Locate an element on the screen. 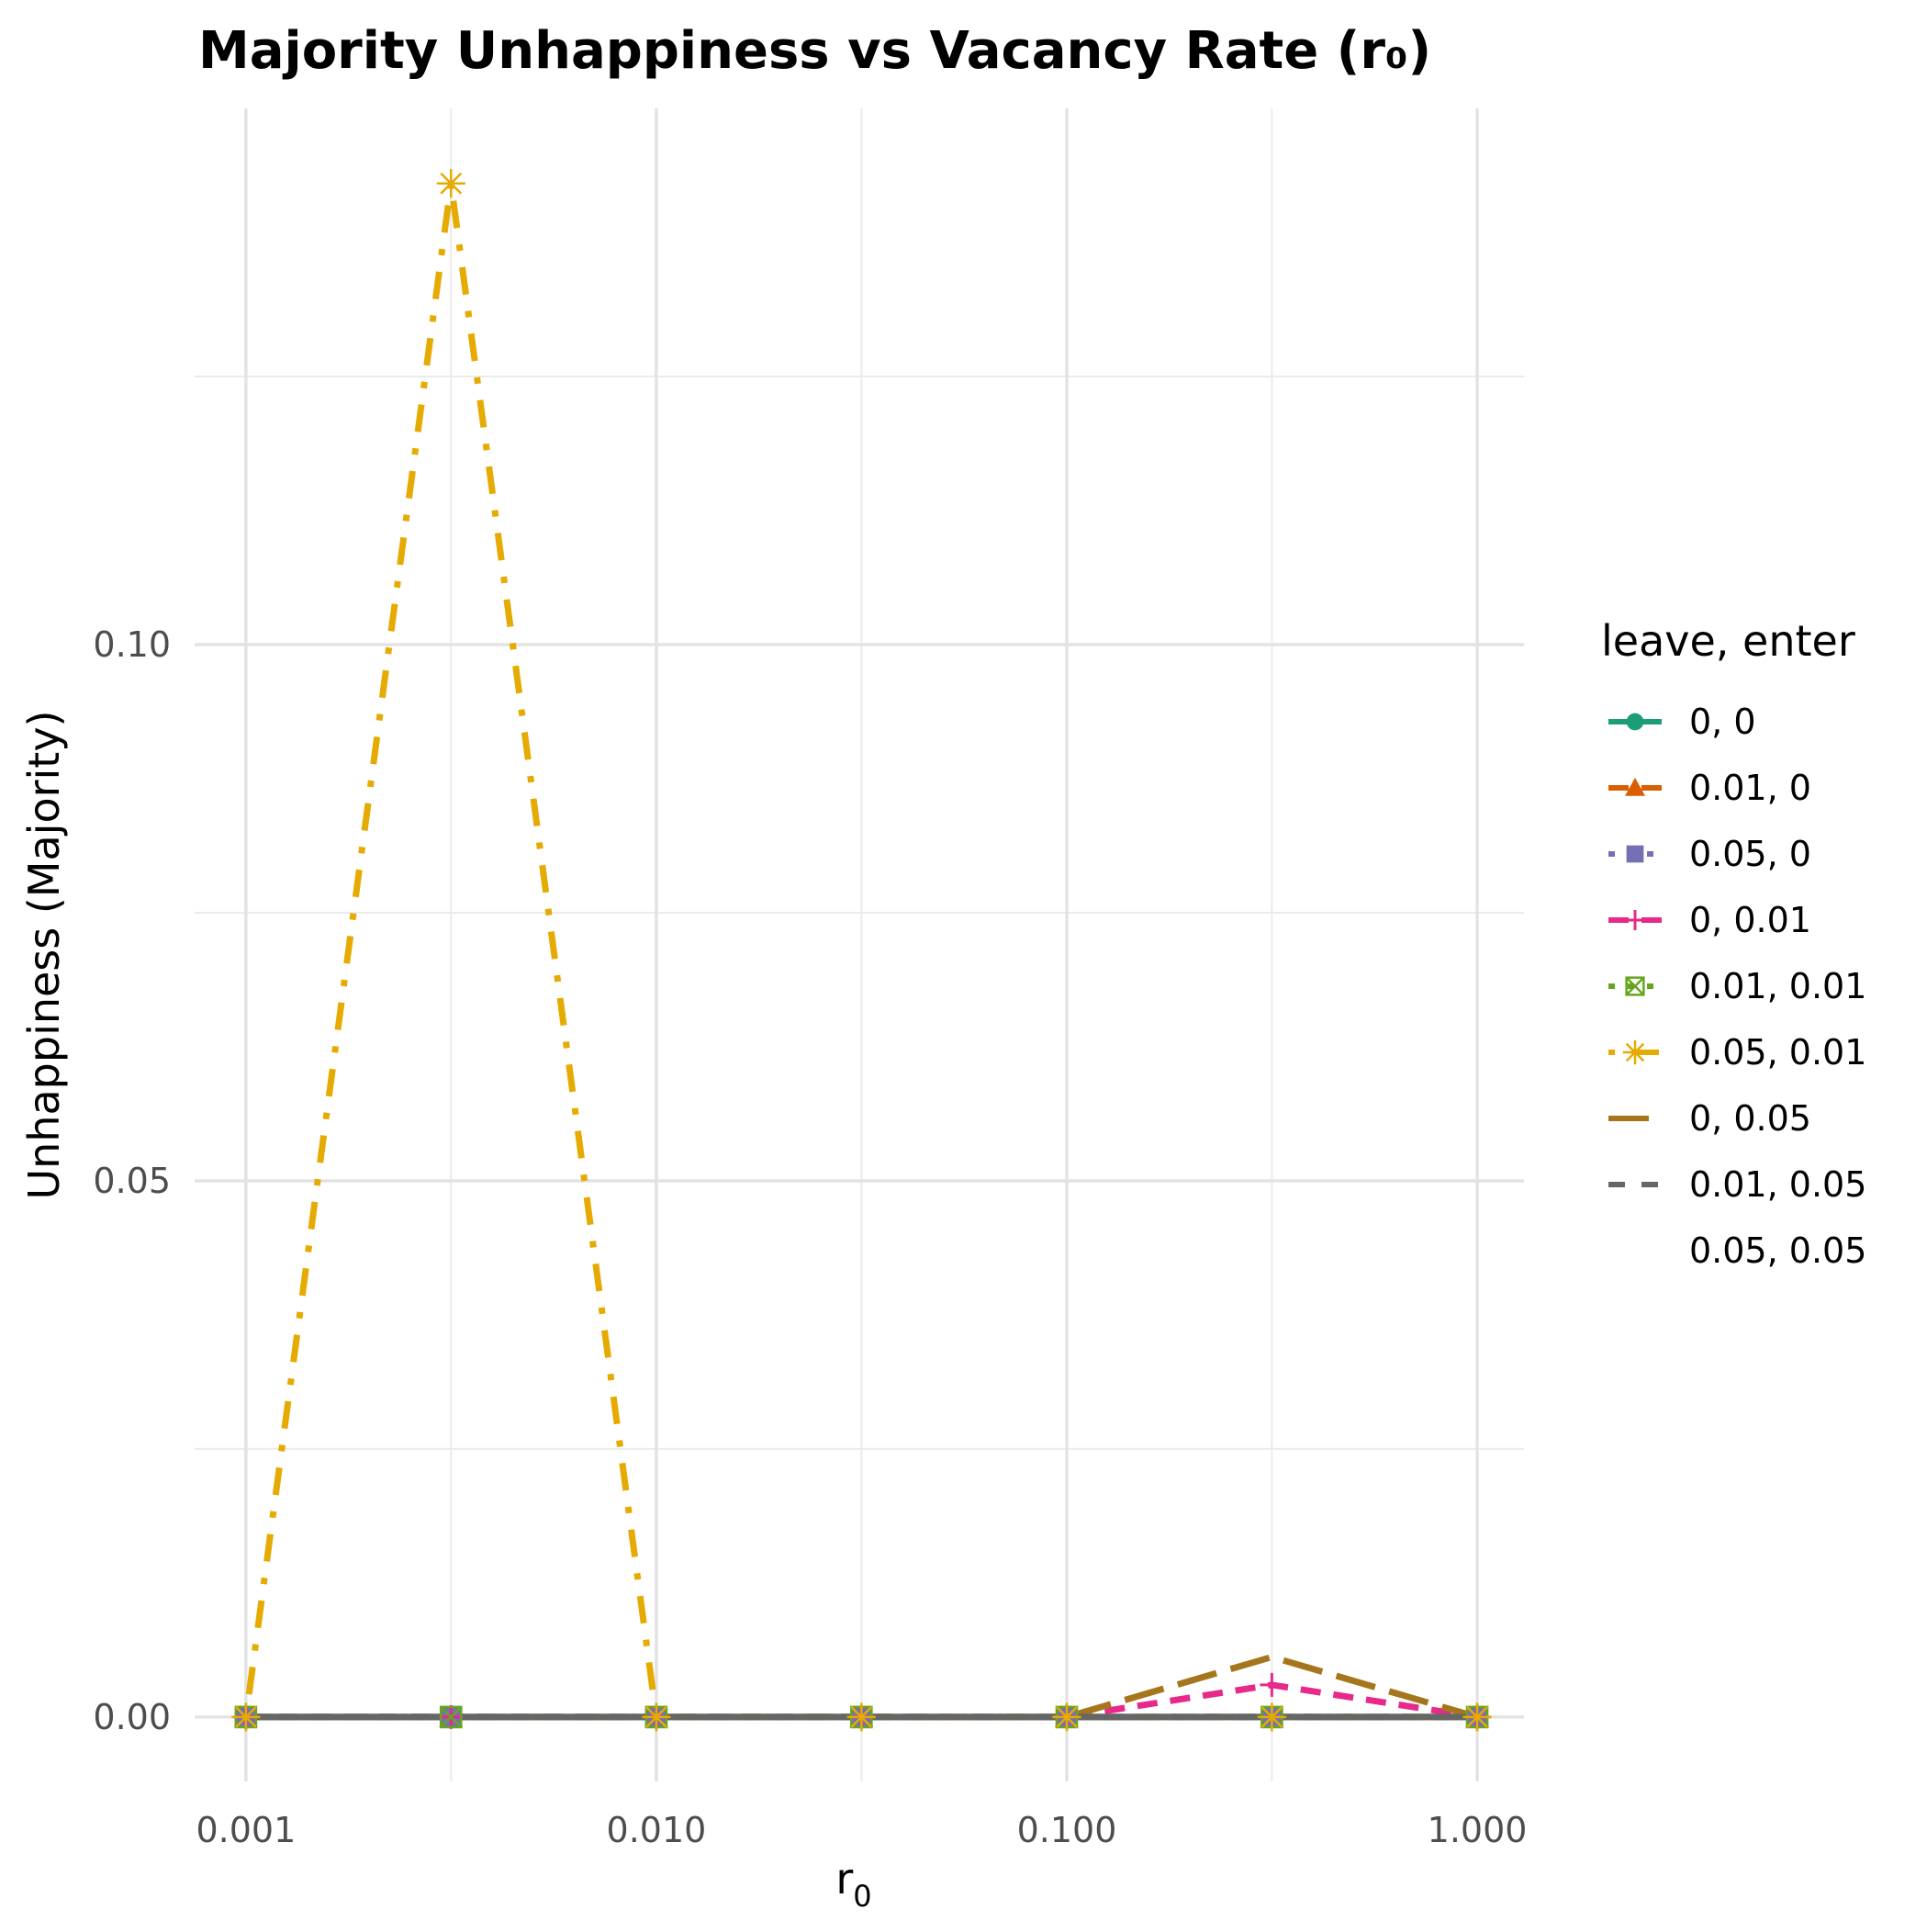 The height and width of the screenshot is (1932, 1927). marker-square is located at coordinates (1635, 854).